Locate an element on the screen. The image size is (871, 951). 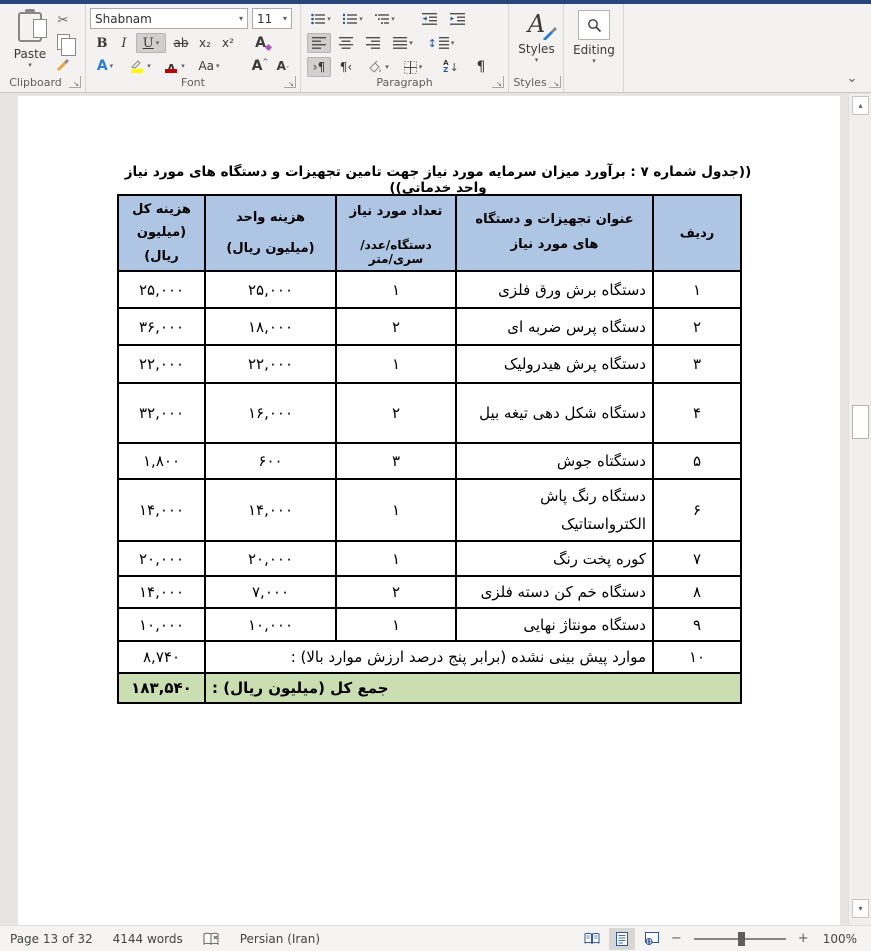
text-effects-button: A is located at coordinates (105, 66).